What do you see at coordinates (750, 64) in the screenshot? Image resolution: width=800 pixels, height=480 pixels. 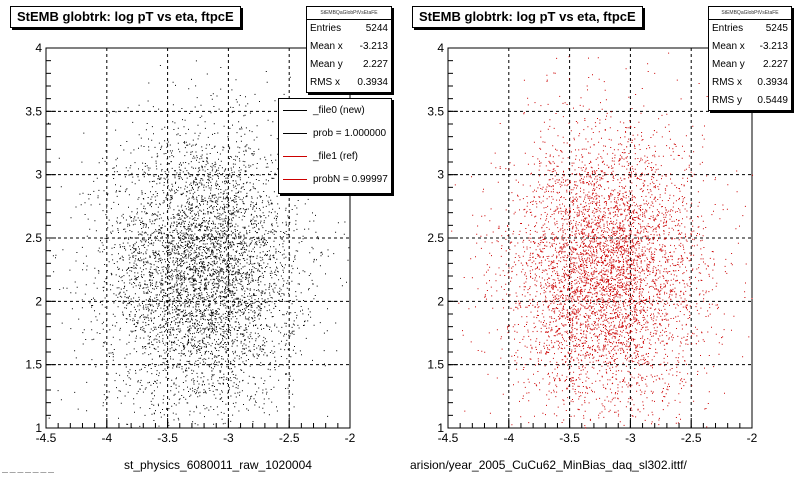 I see `right-stats-row: Mean y 2.227` at bounding box center [750, 64].